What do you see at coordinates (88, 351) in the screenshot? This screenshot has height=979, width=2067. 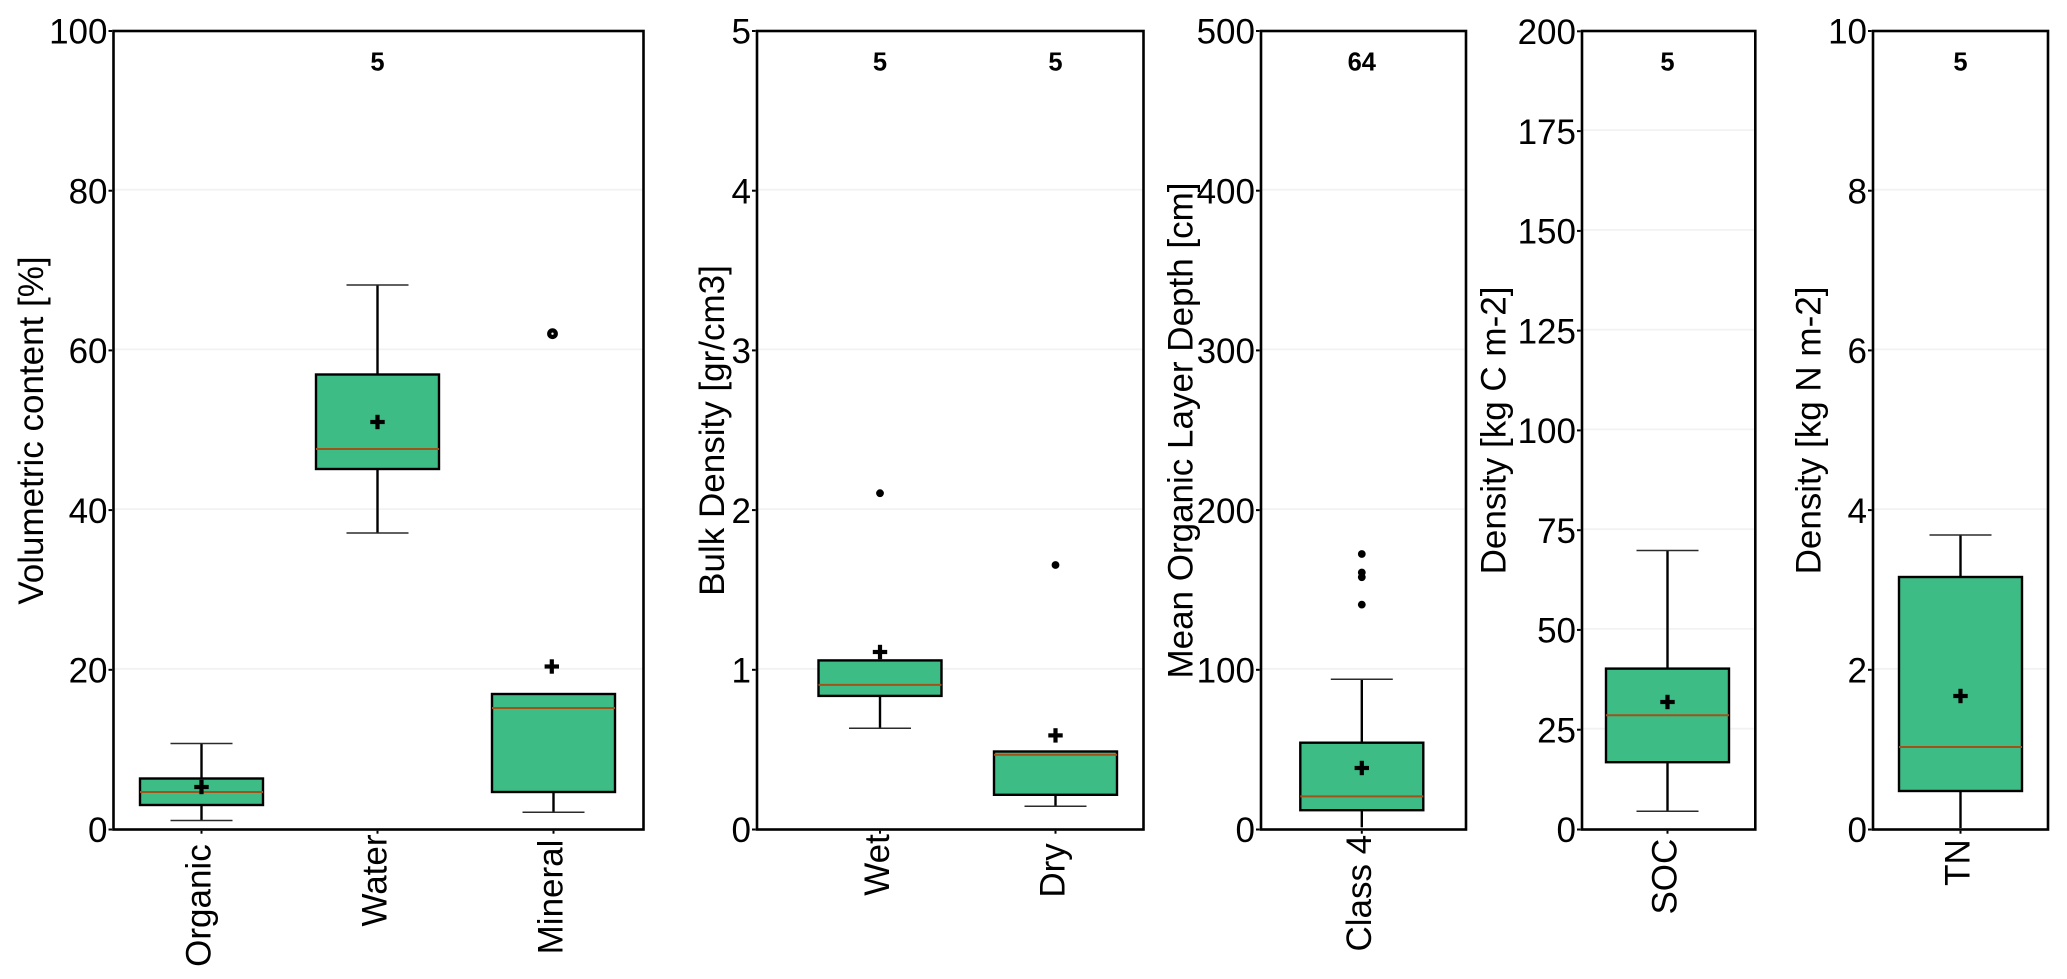 I see `svg-text: 60` at bounding box center [88, 351].